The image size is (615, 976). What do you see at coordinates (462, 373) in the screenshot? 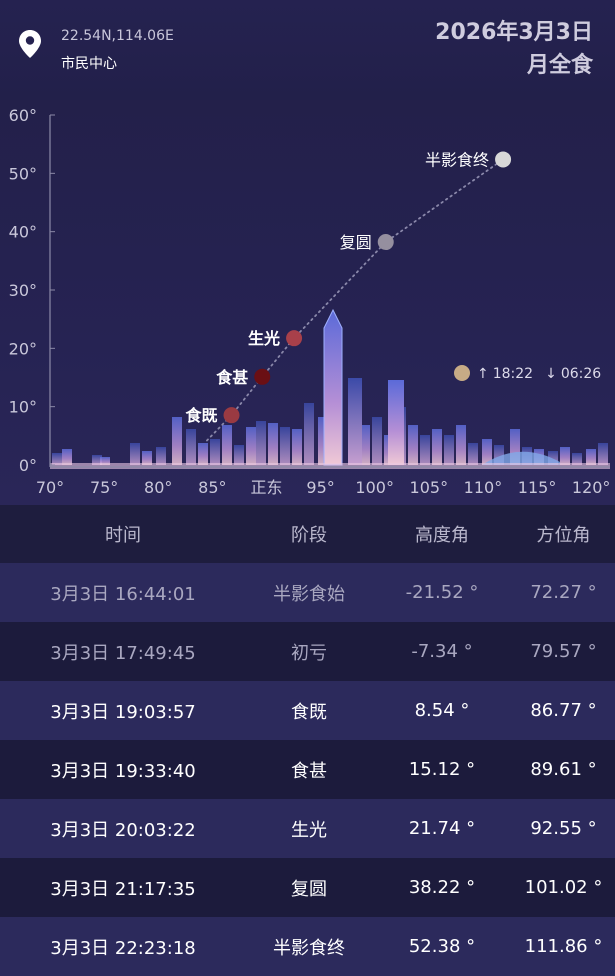
I see `moon-icon` at bounding box center [462, 373].